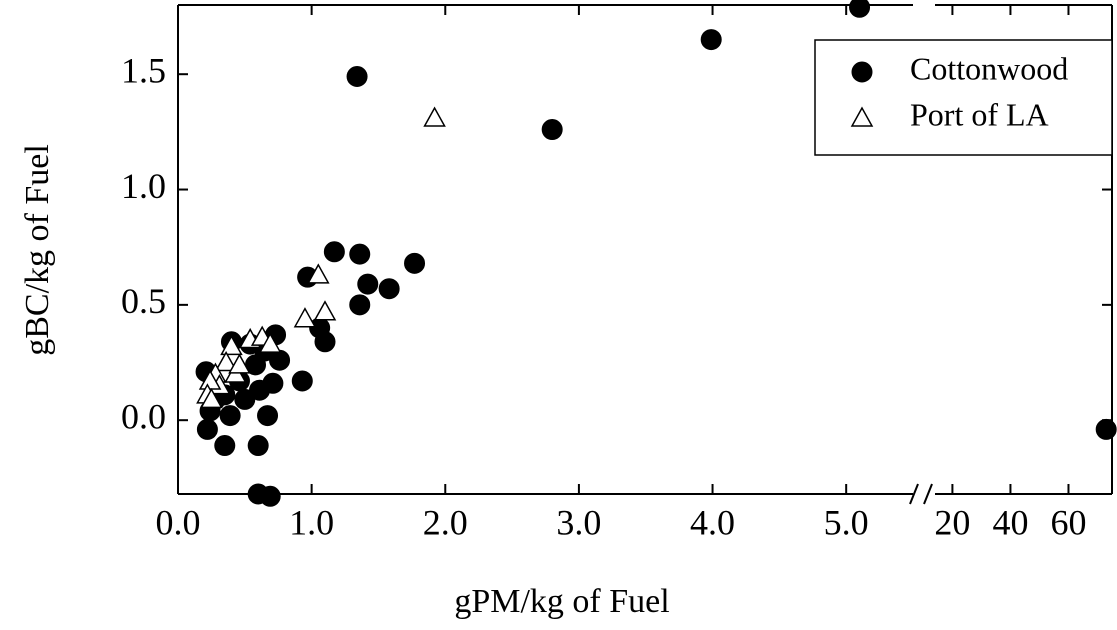  Describe the element at coordinates (143, 301) in the screenshot. I see `y-tick-label: 0.5` at that location.